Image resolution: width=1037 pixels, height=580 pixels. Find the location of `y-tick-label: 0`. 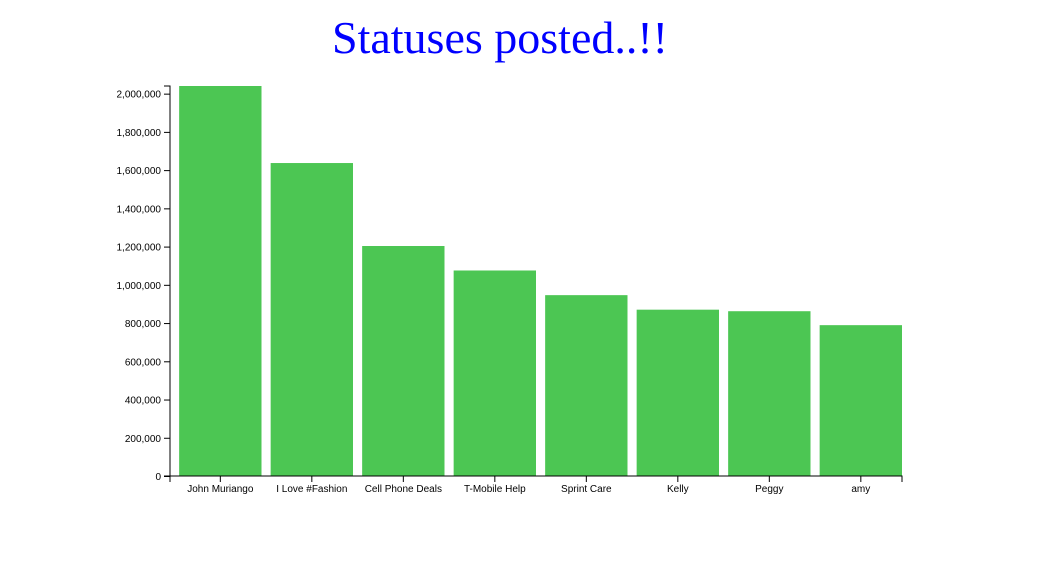

y-tick-label: 0 is located at coordinates (158, 477).